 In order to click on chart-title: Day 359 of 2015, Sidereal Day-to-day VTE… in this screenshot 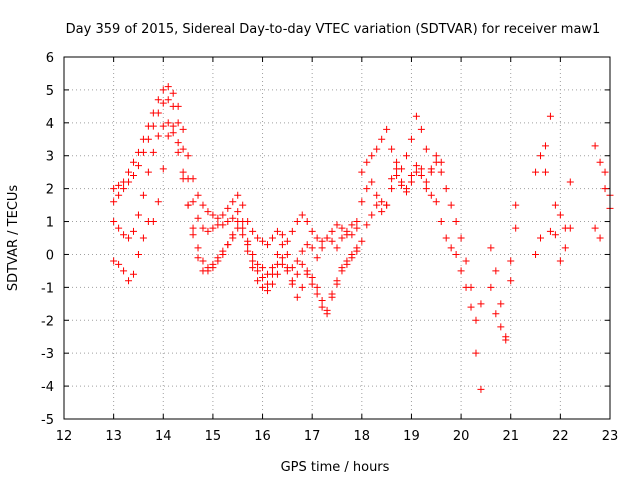, I will do `click(333, 29)`.